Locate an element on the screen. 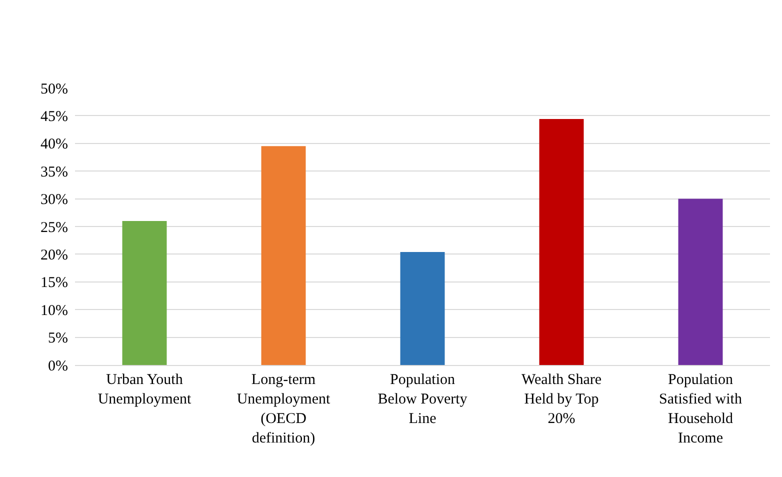 The height and width of the screenshot is (477, 782). y-tick-label: 20% is located at coordinates (54, 255).